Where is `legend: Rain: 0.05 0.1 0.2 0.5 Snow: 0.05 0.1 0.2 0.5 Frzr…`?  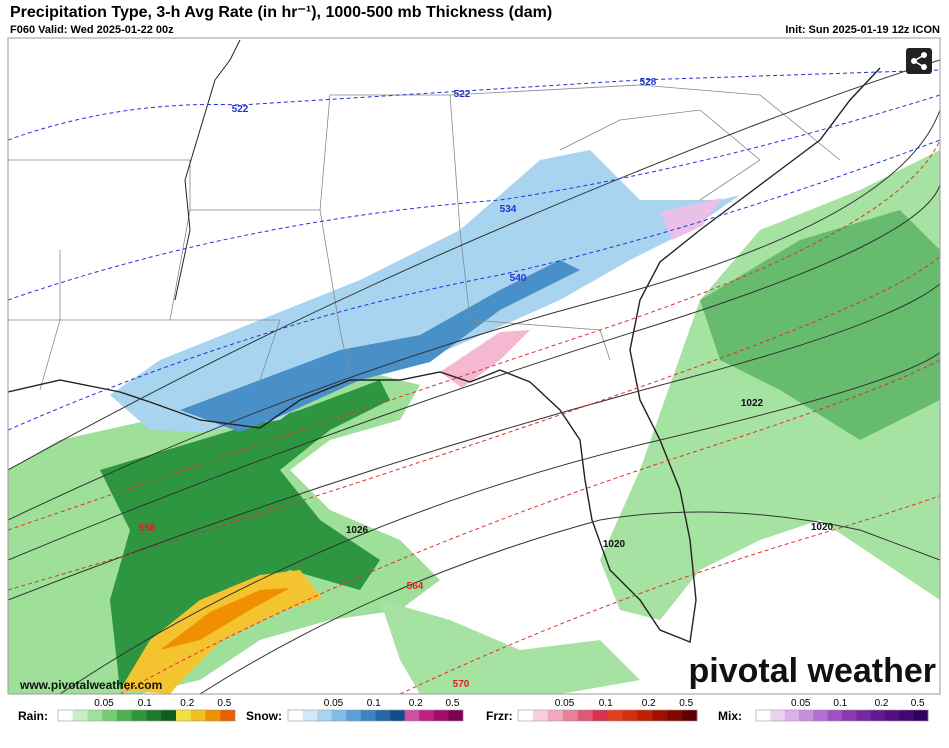 legend: Rain: 0.05 0.1 0.2 0.5 Snow: 0.05 0.1 0.2 0.5 Frzr… is located at coordinates (473, 710).